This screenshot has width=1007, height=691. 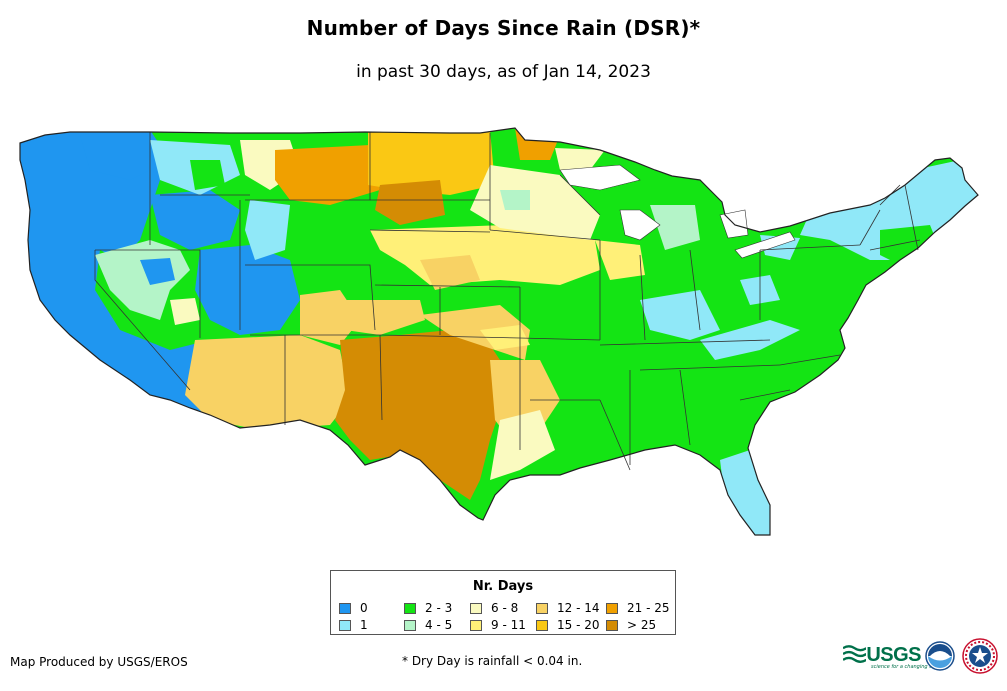 I want to click on usgs-logo: USGS science for a changing world, so click(x=893, y=655).